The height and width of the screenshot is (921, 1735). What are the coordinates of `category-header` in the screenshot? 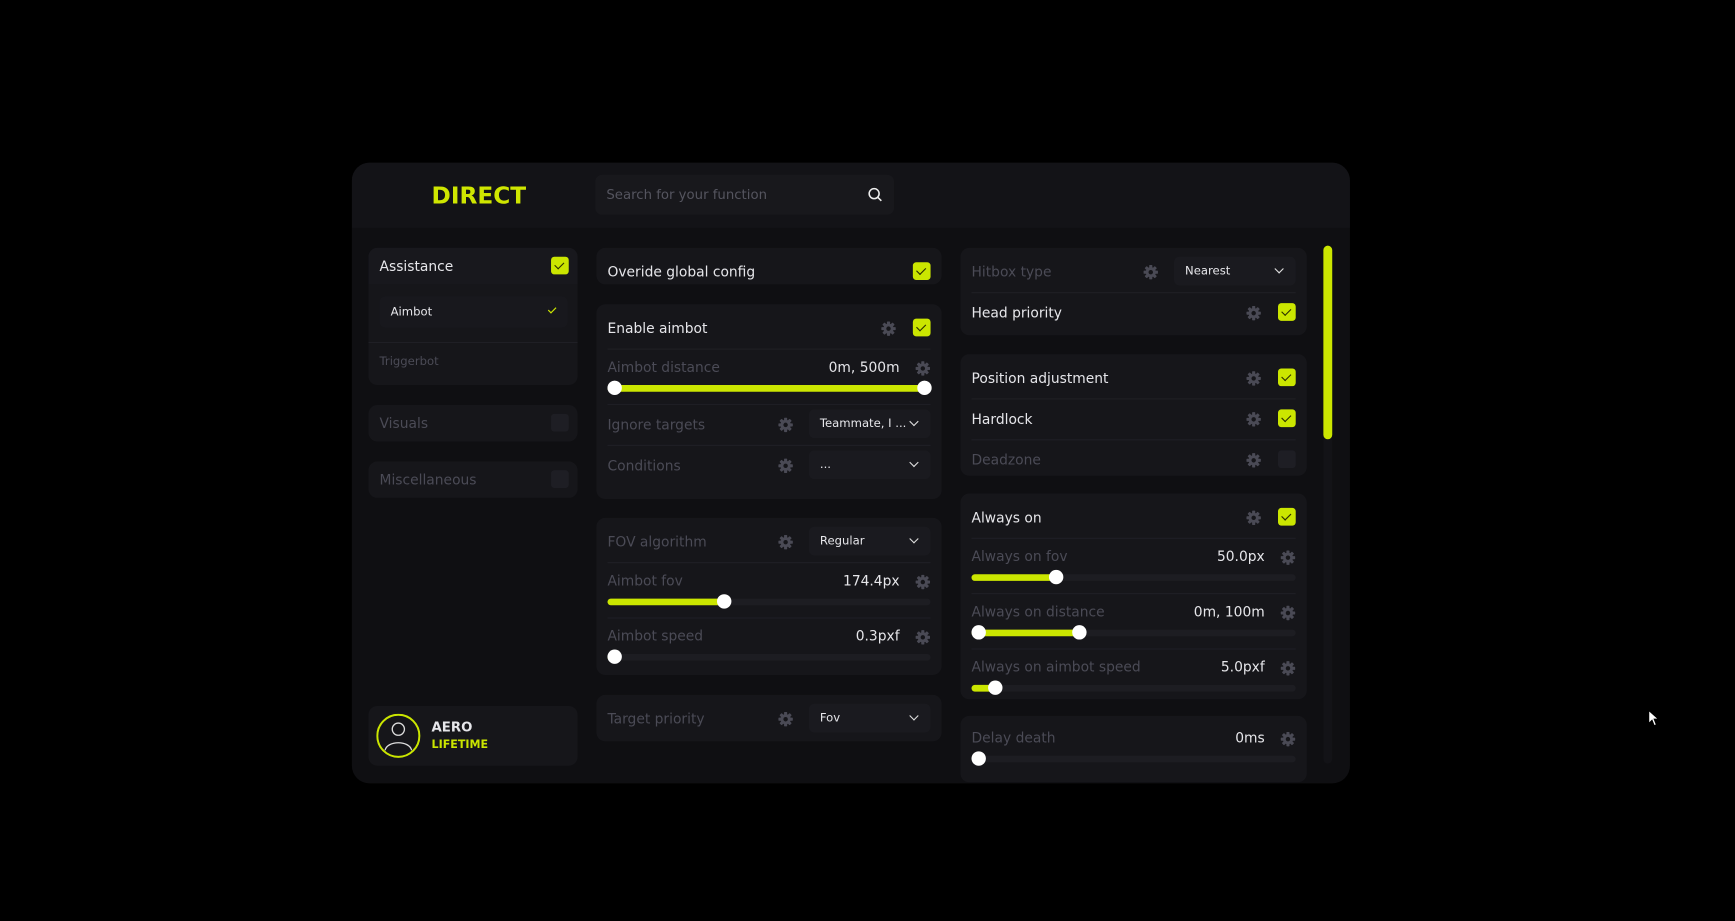 It's located at (473, 266).